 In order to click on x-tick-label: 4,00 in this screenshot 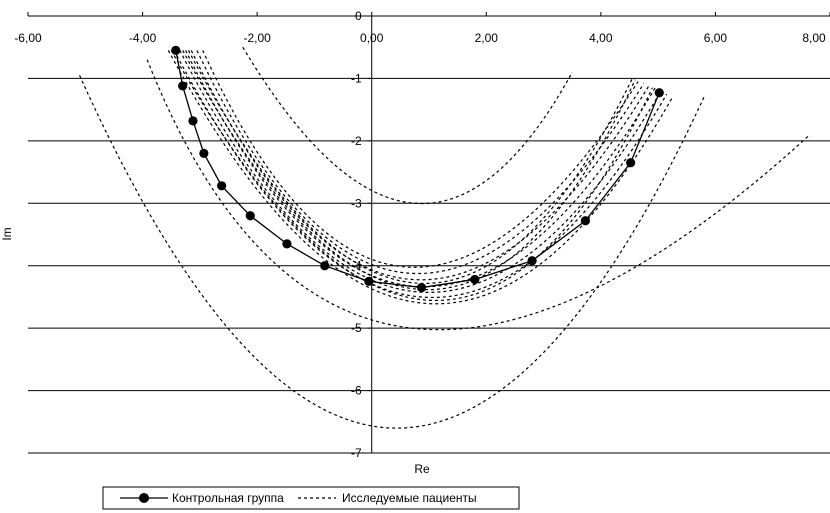, I will do `click(601, 38)`.